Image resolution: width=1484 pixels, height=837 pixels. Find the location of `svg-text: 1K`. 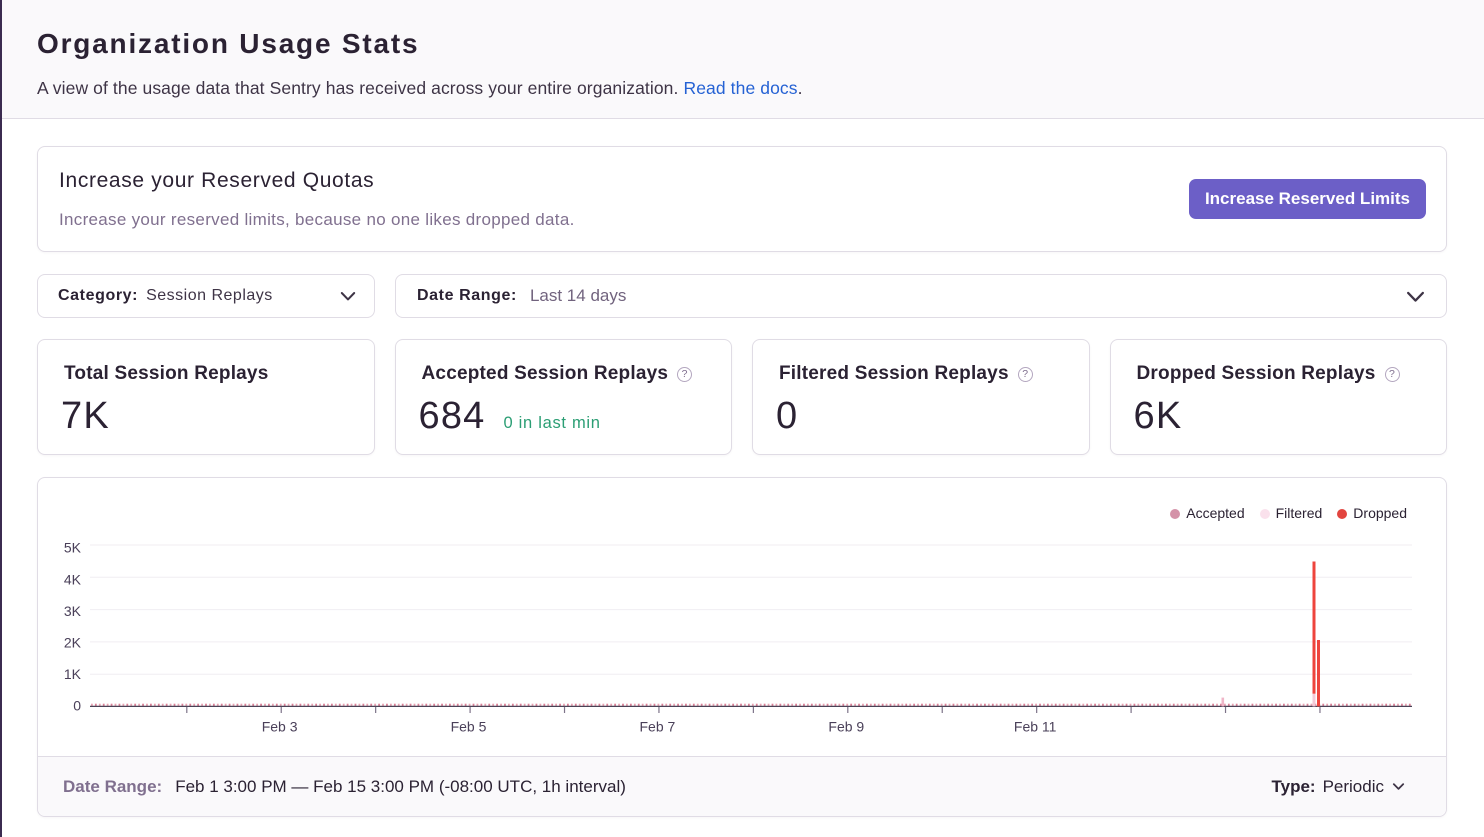

svg-text: 1K is located at coordinates (73, 674).